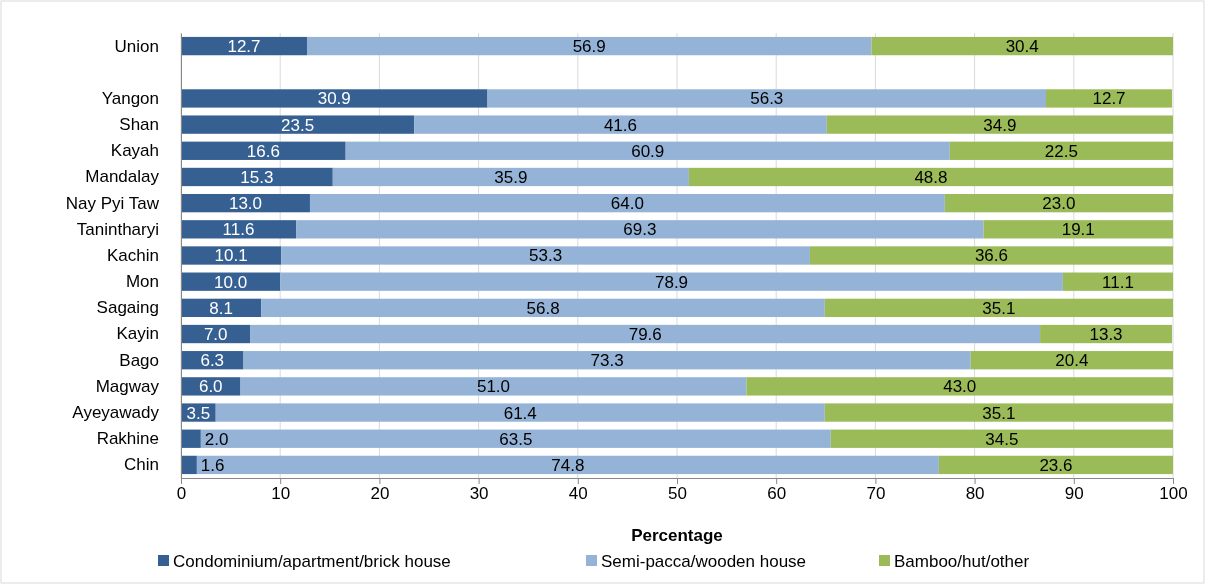  I want to click on data-label: 19.1, so click(1078, 230).